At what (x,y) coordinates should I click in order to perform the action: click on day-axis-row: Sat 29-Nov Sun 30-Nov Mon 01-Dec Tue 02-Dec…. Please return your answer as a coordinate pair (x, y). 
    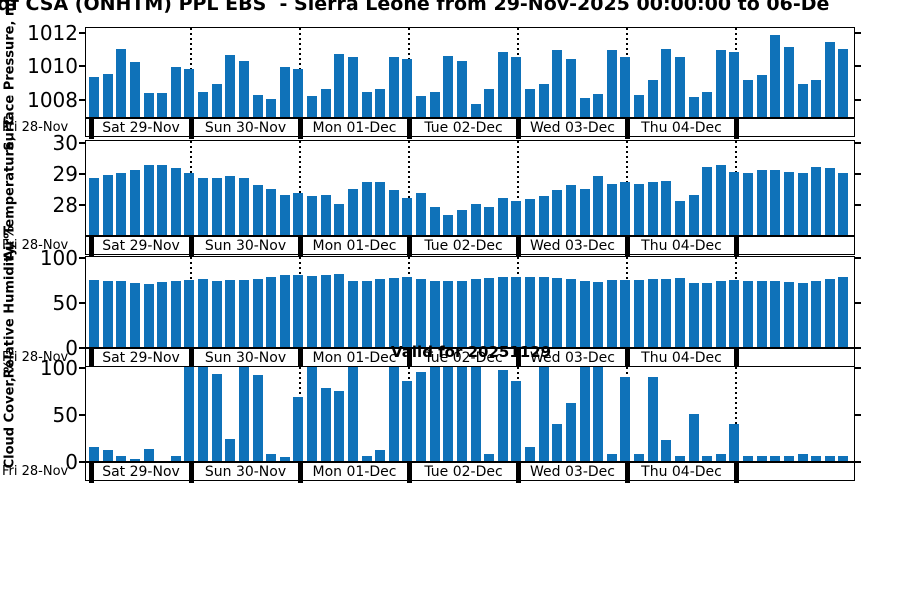
    Looking at the image, I should click on (470, 128).